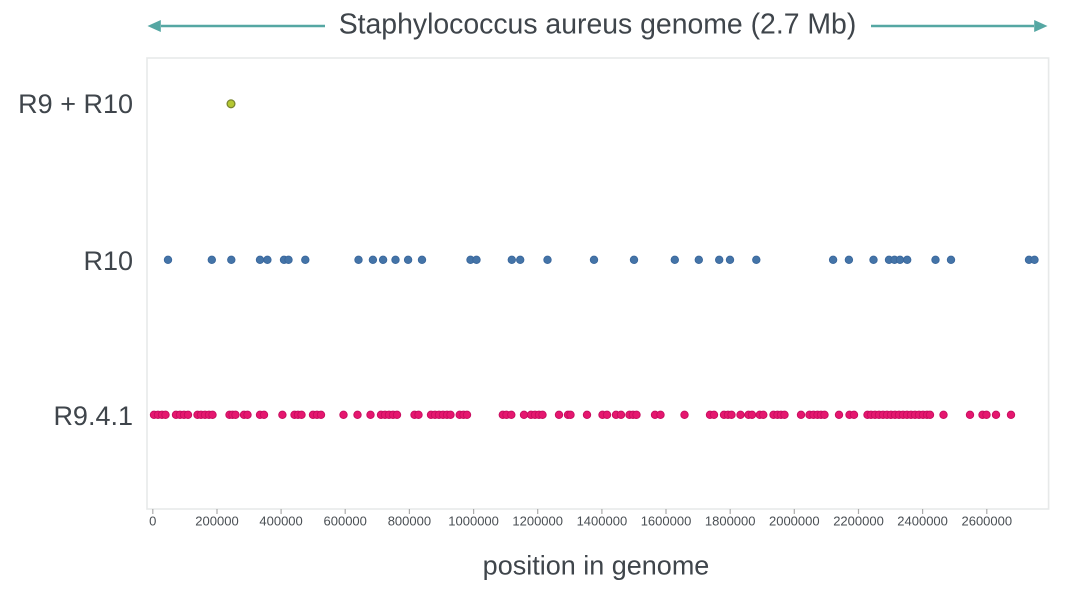  I want to click on svg-text: 800000, so click(409, 521).